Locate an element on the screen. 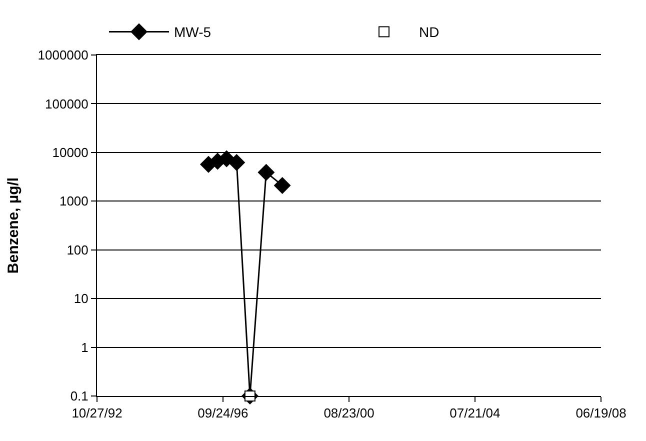 The image size is (646, 441). x-tick-label: 08/23/00 is located at coordinates (349, 413).